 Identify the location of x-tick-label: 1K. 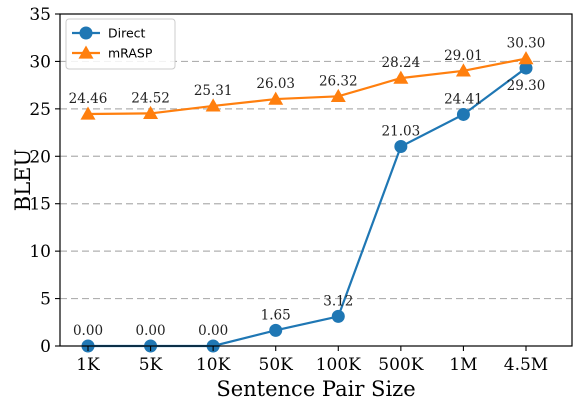
(88, 365).